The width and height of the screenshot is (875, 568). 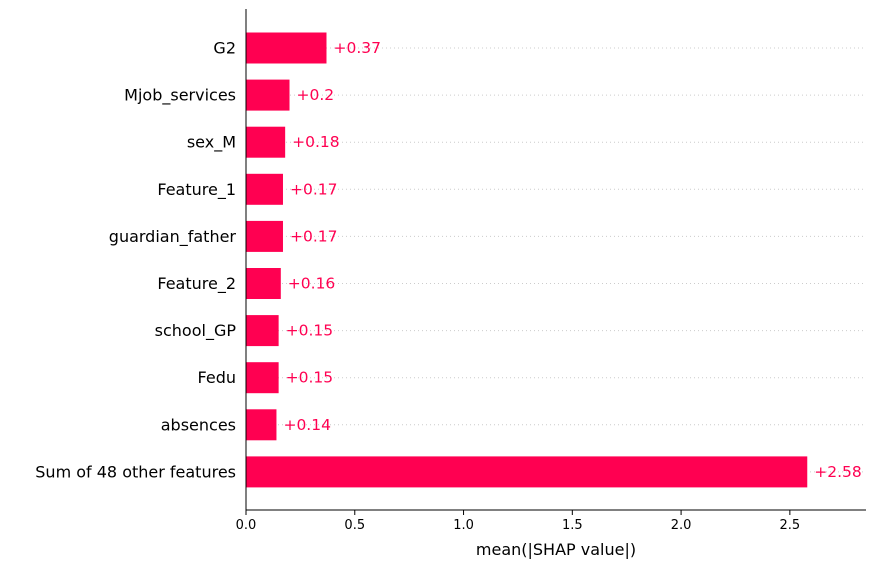 What do you see at coordinates (681, 525) in the screenshot?
I see `x-tick-label: 2.0` at bounding box center [681, 525].